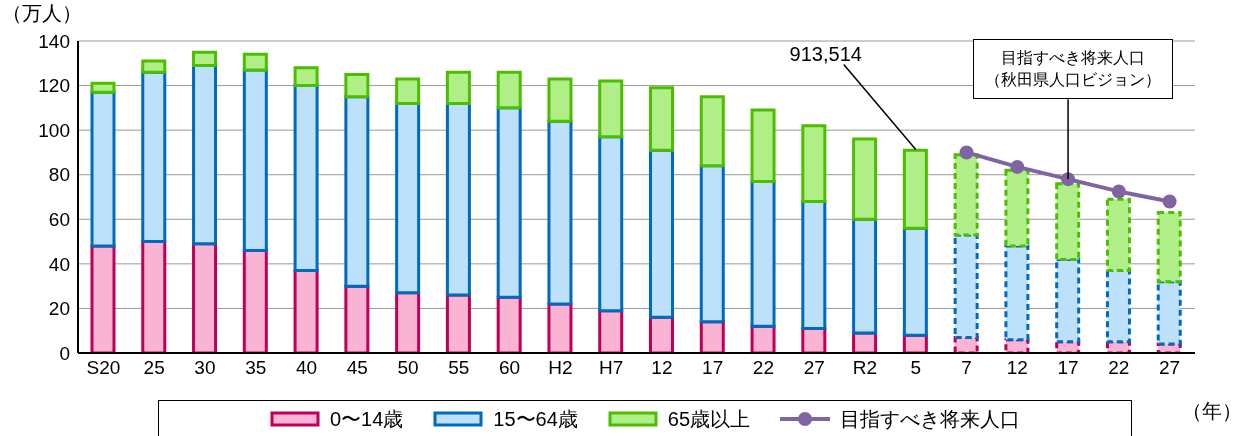 The image size is (1236, 436). What do you see at coordinates (357, 368) in the screenshot?
I see `x-tick-label: 45` at bounding box center [357, 368].